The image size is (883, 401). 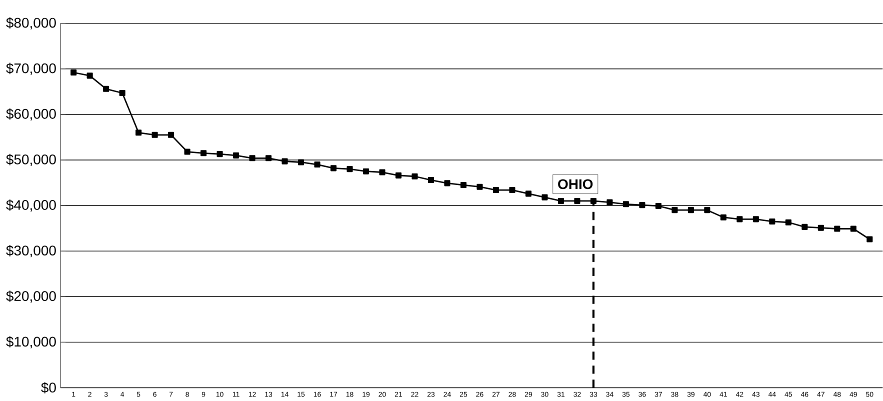 What do you see at coordinates (31, 342) in the screenshot?
I see `y-tick-label: $10,000` at bounding box center [31, 342].